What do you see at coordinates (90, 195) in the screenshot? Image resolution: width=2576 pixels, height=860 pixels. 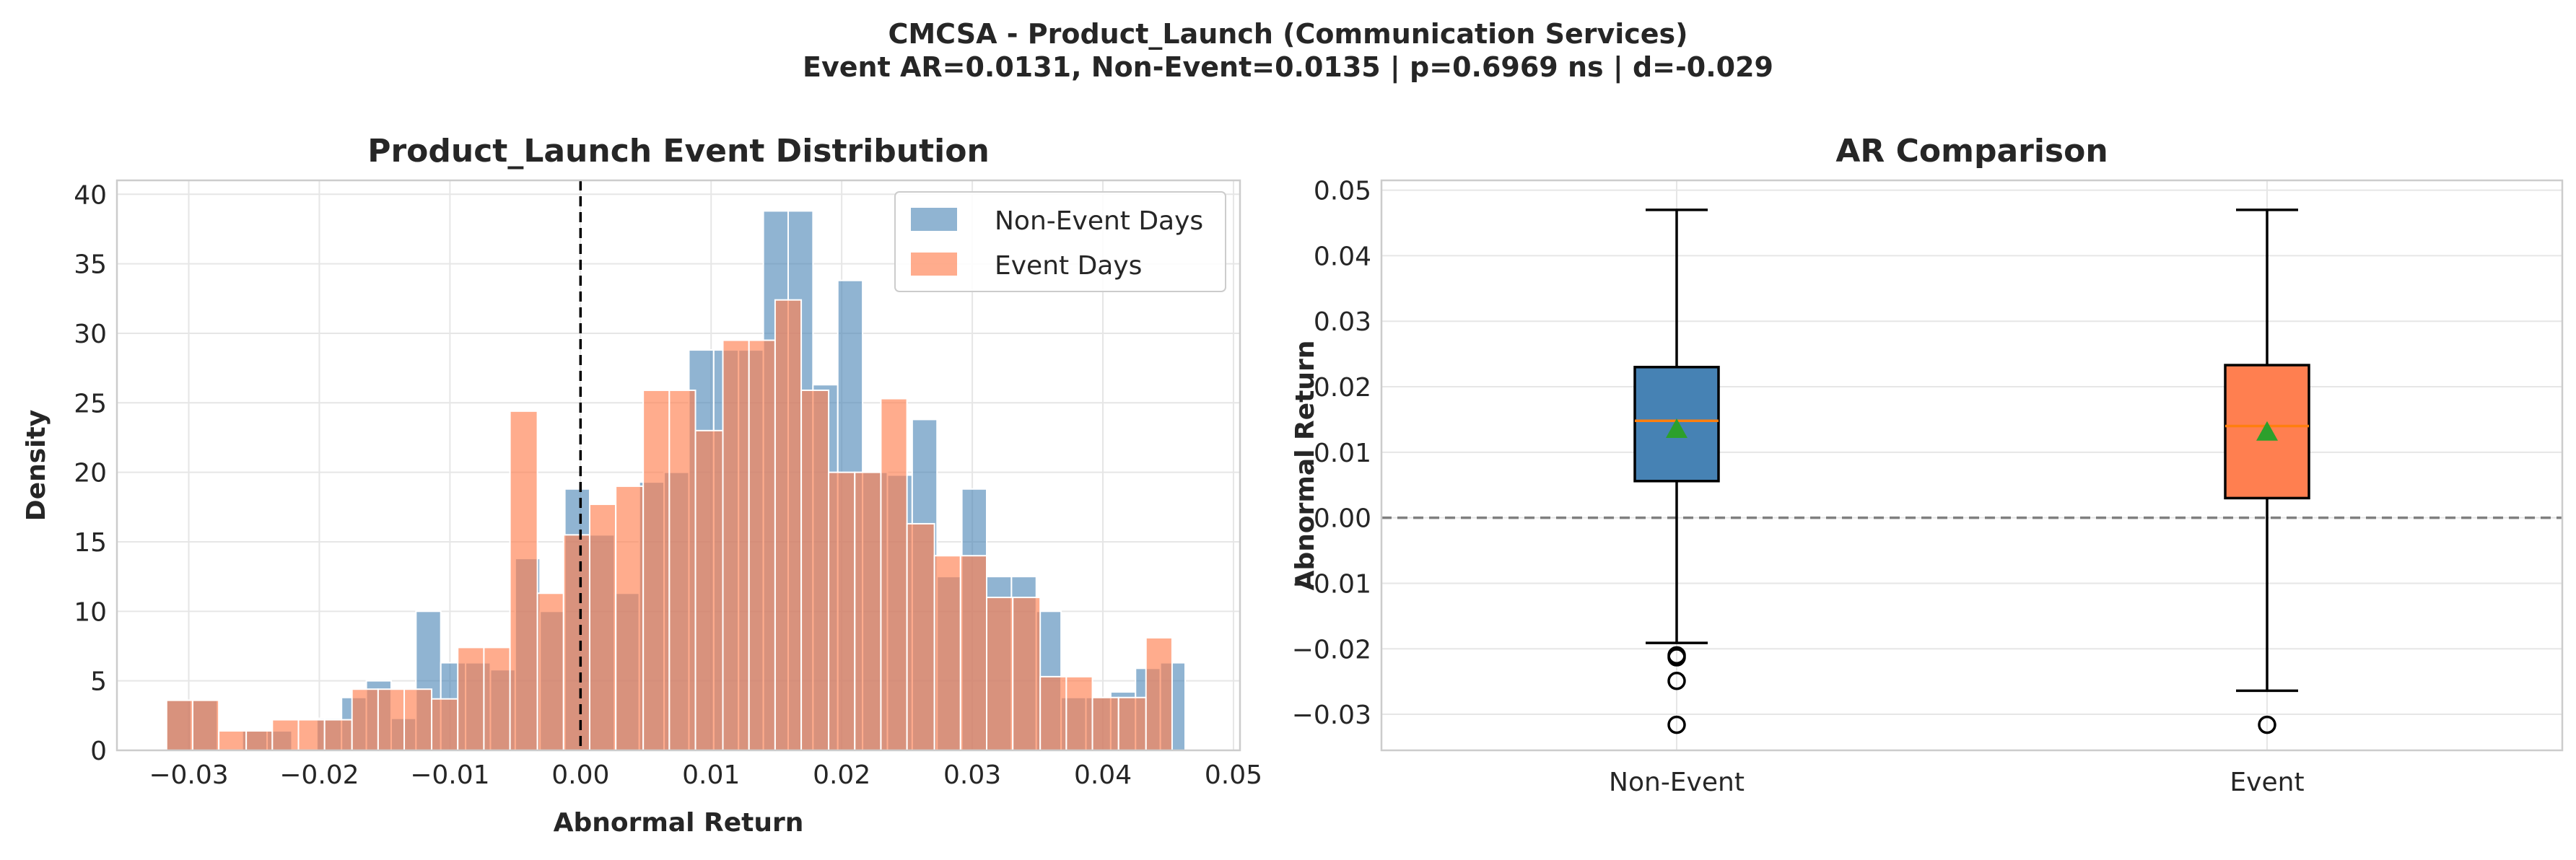 I see `y-tick-label: 40` at bounding box center [90, 195].